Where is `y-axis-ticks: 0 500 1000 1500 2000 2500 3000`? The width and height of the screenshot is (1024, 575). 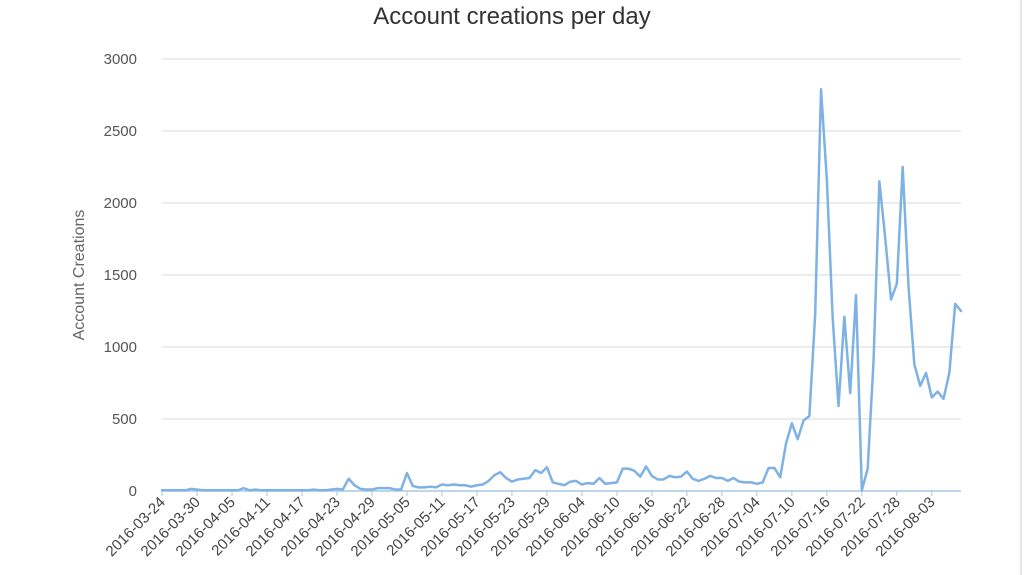
y-axis-ticks: 0 500 1000 1500 2000 2500 3000 is located at coordinates (120, 275).